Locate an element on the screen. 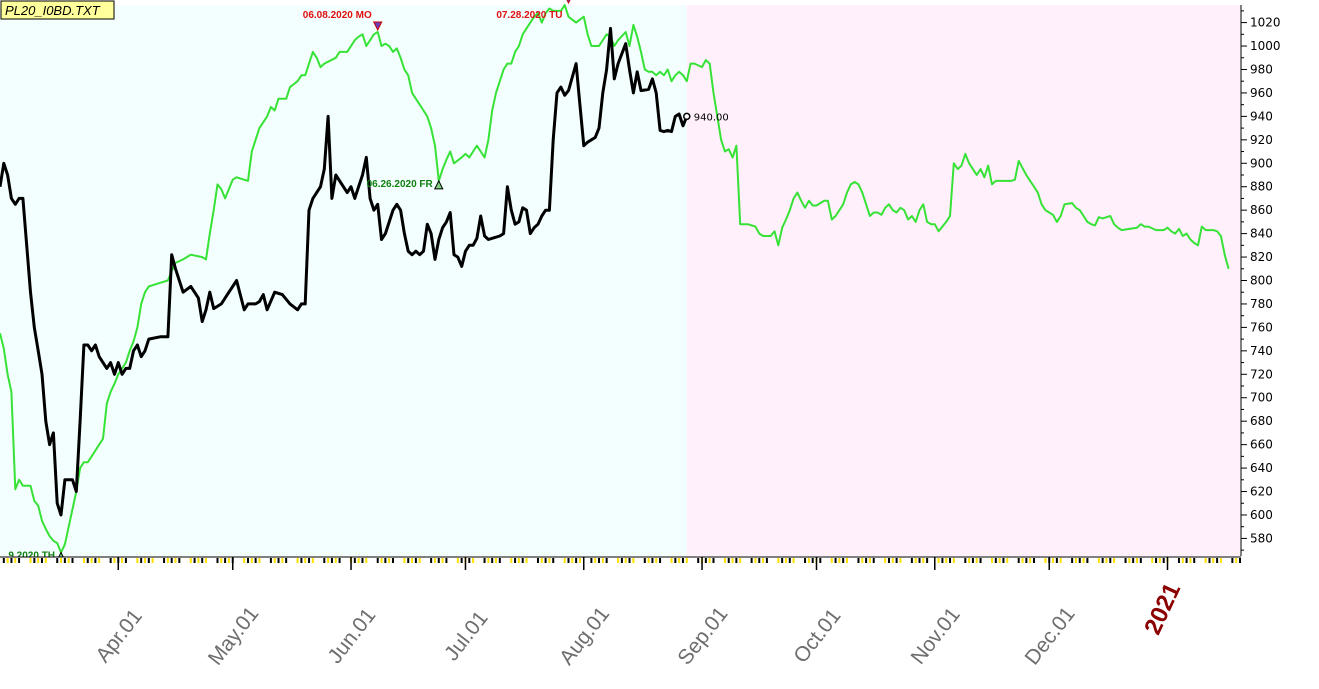 This screenshot has width=1319, height=689. month-label: Jun.01 is located at coordinates (351, 636).